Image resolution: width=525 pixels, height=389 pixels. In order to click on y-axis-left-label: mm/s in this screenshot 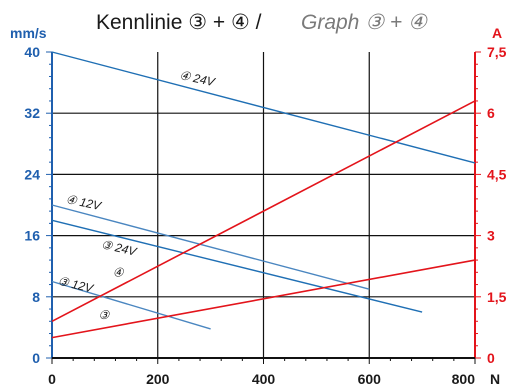, I will do `click(28, 33)`.